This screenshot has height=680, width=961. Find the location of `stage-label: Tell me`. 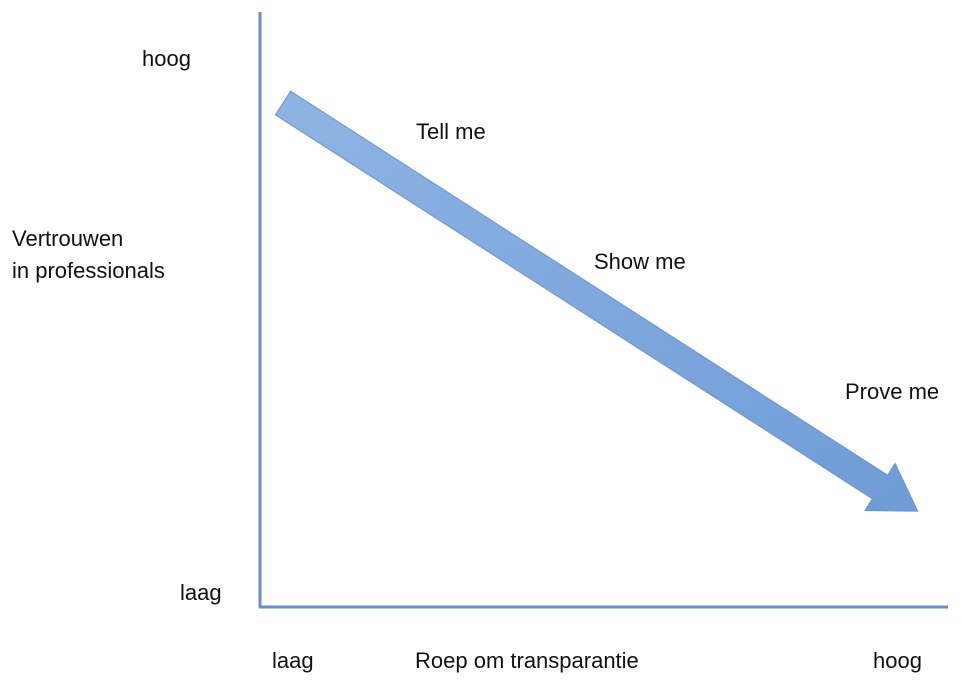

stage-label: Tell me is located at coordinates (451, 131).